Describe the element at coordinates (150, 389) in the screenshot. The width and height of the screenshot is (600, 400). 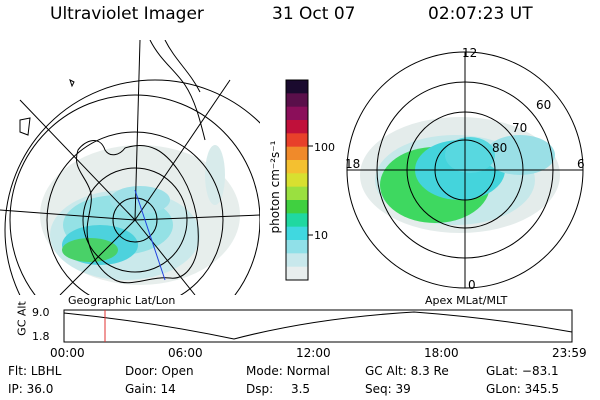
I see `gain-status: Gain: 14` at that location.